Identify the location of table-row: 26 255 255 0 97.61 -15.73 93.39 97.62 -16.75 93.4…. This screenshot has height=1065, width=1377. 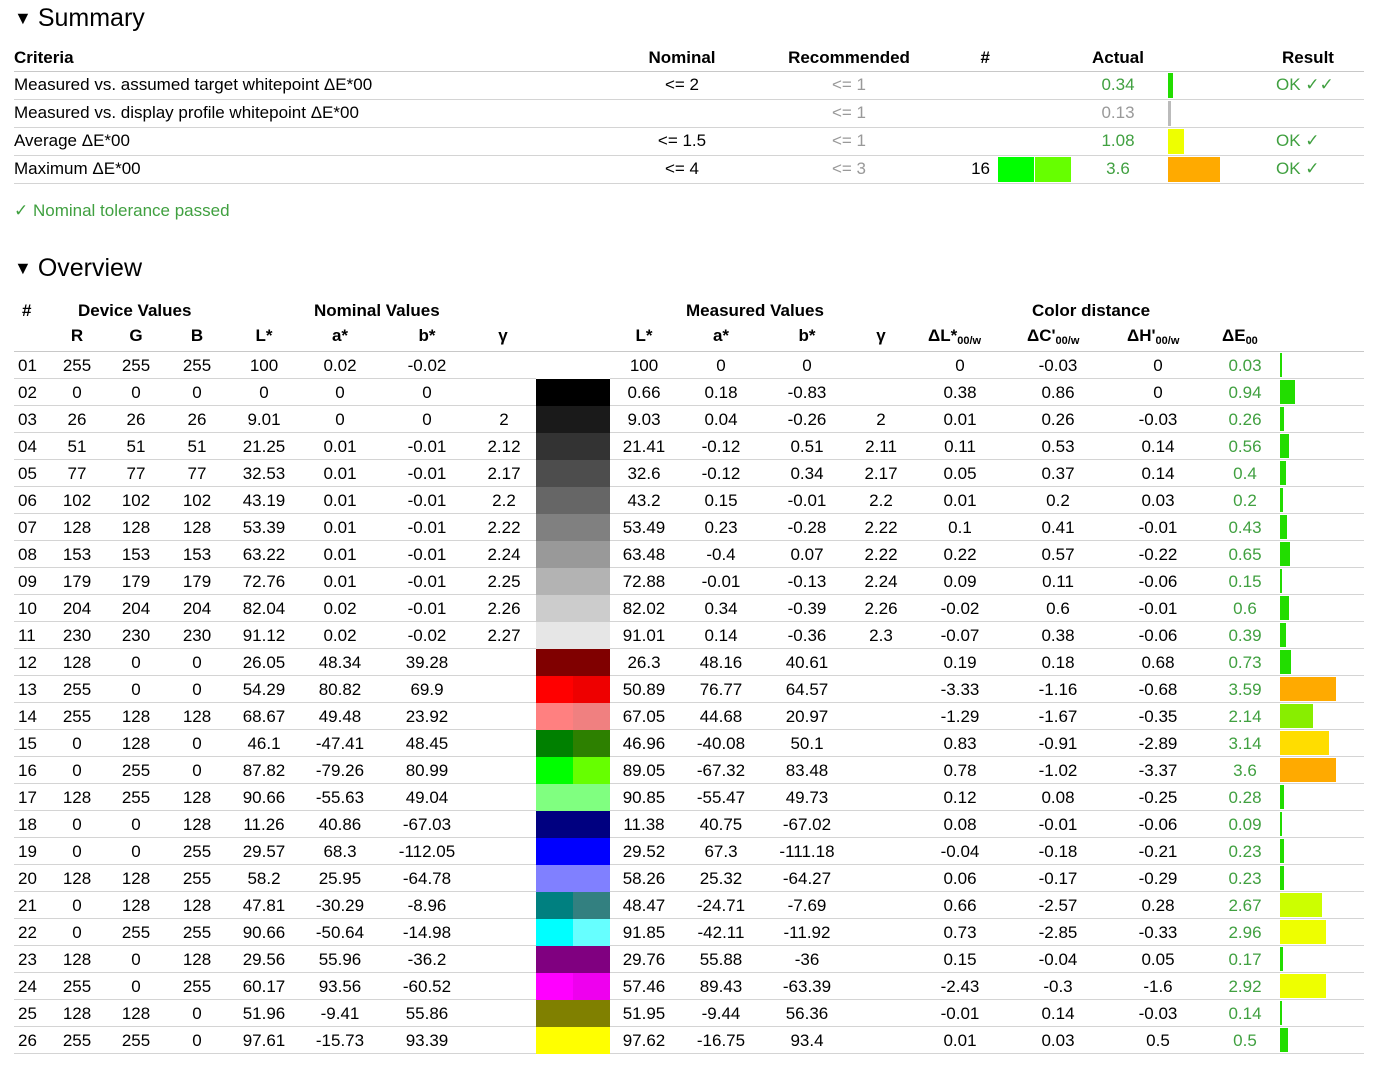
(689, 1040).